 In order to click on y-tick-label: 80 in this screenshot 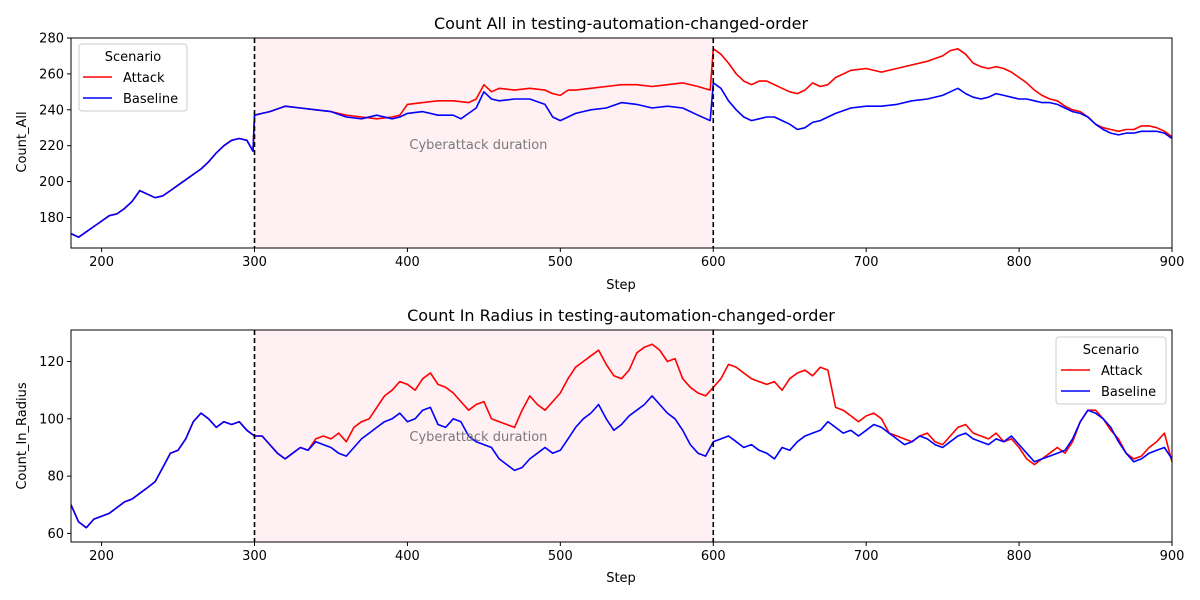, I will do `click(55, 477)`.